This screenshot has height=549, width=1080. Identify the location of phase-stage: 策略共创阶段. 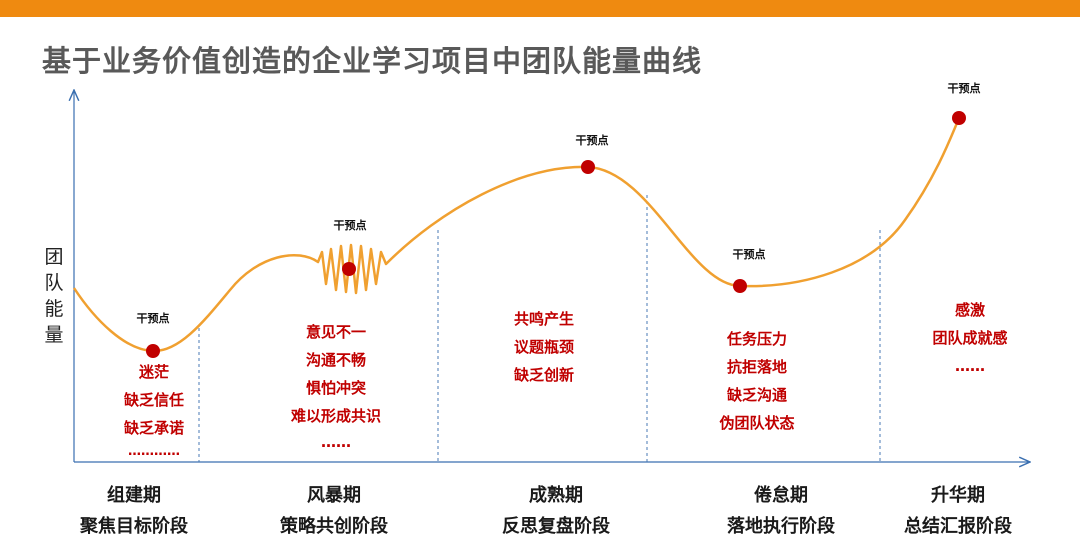
(334, 526).